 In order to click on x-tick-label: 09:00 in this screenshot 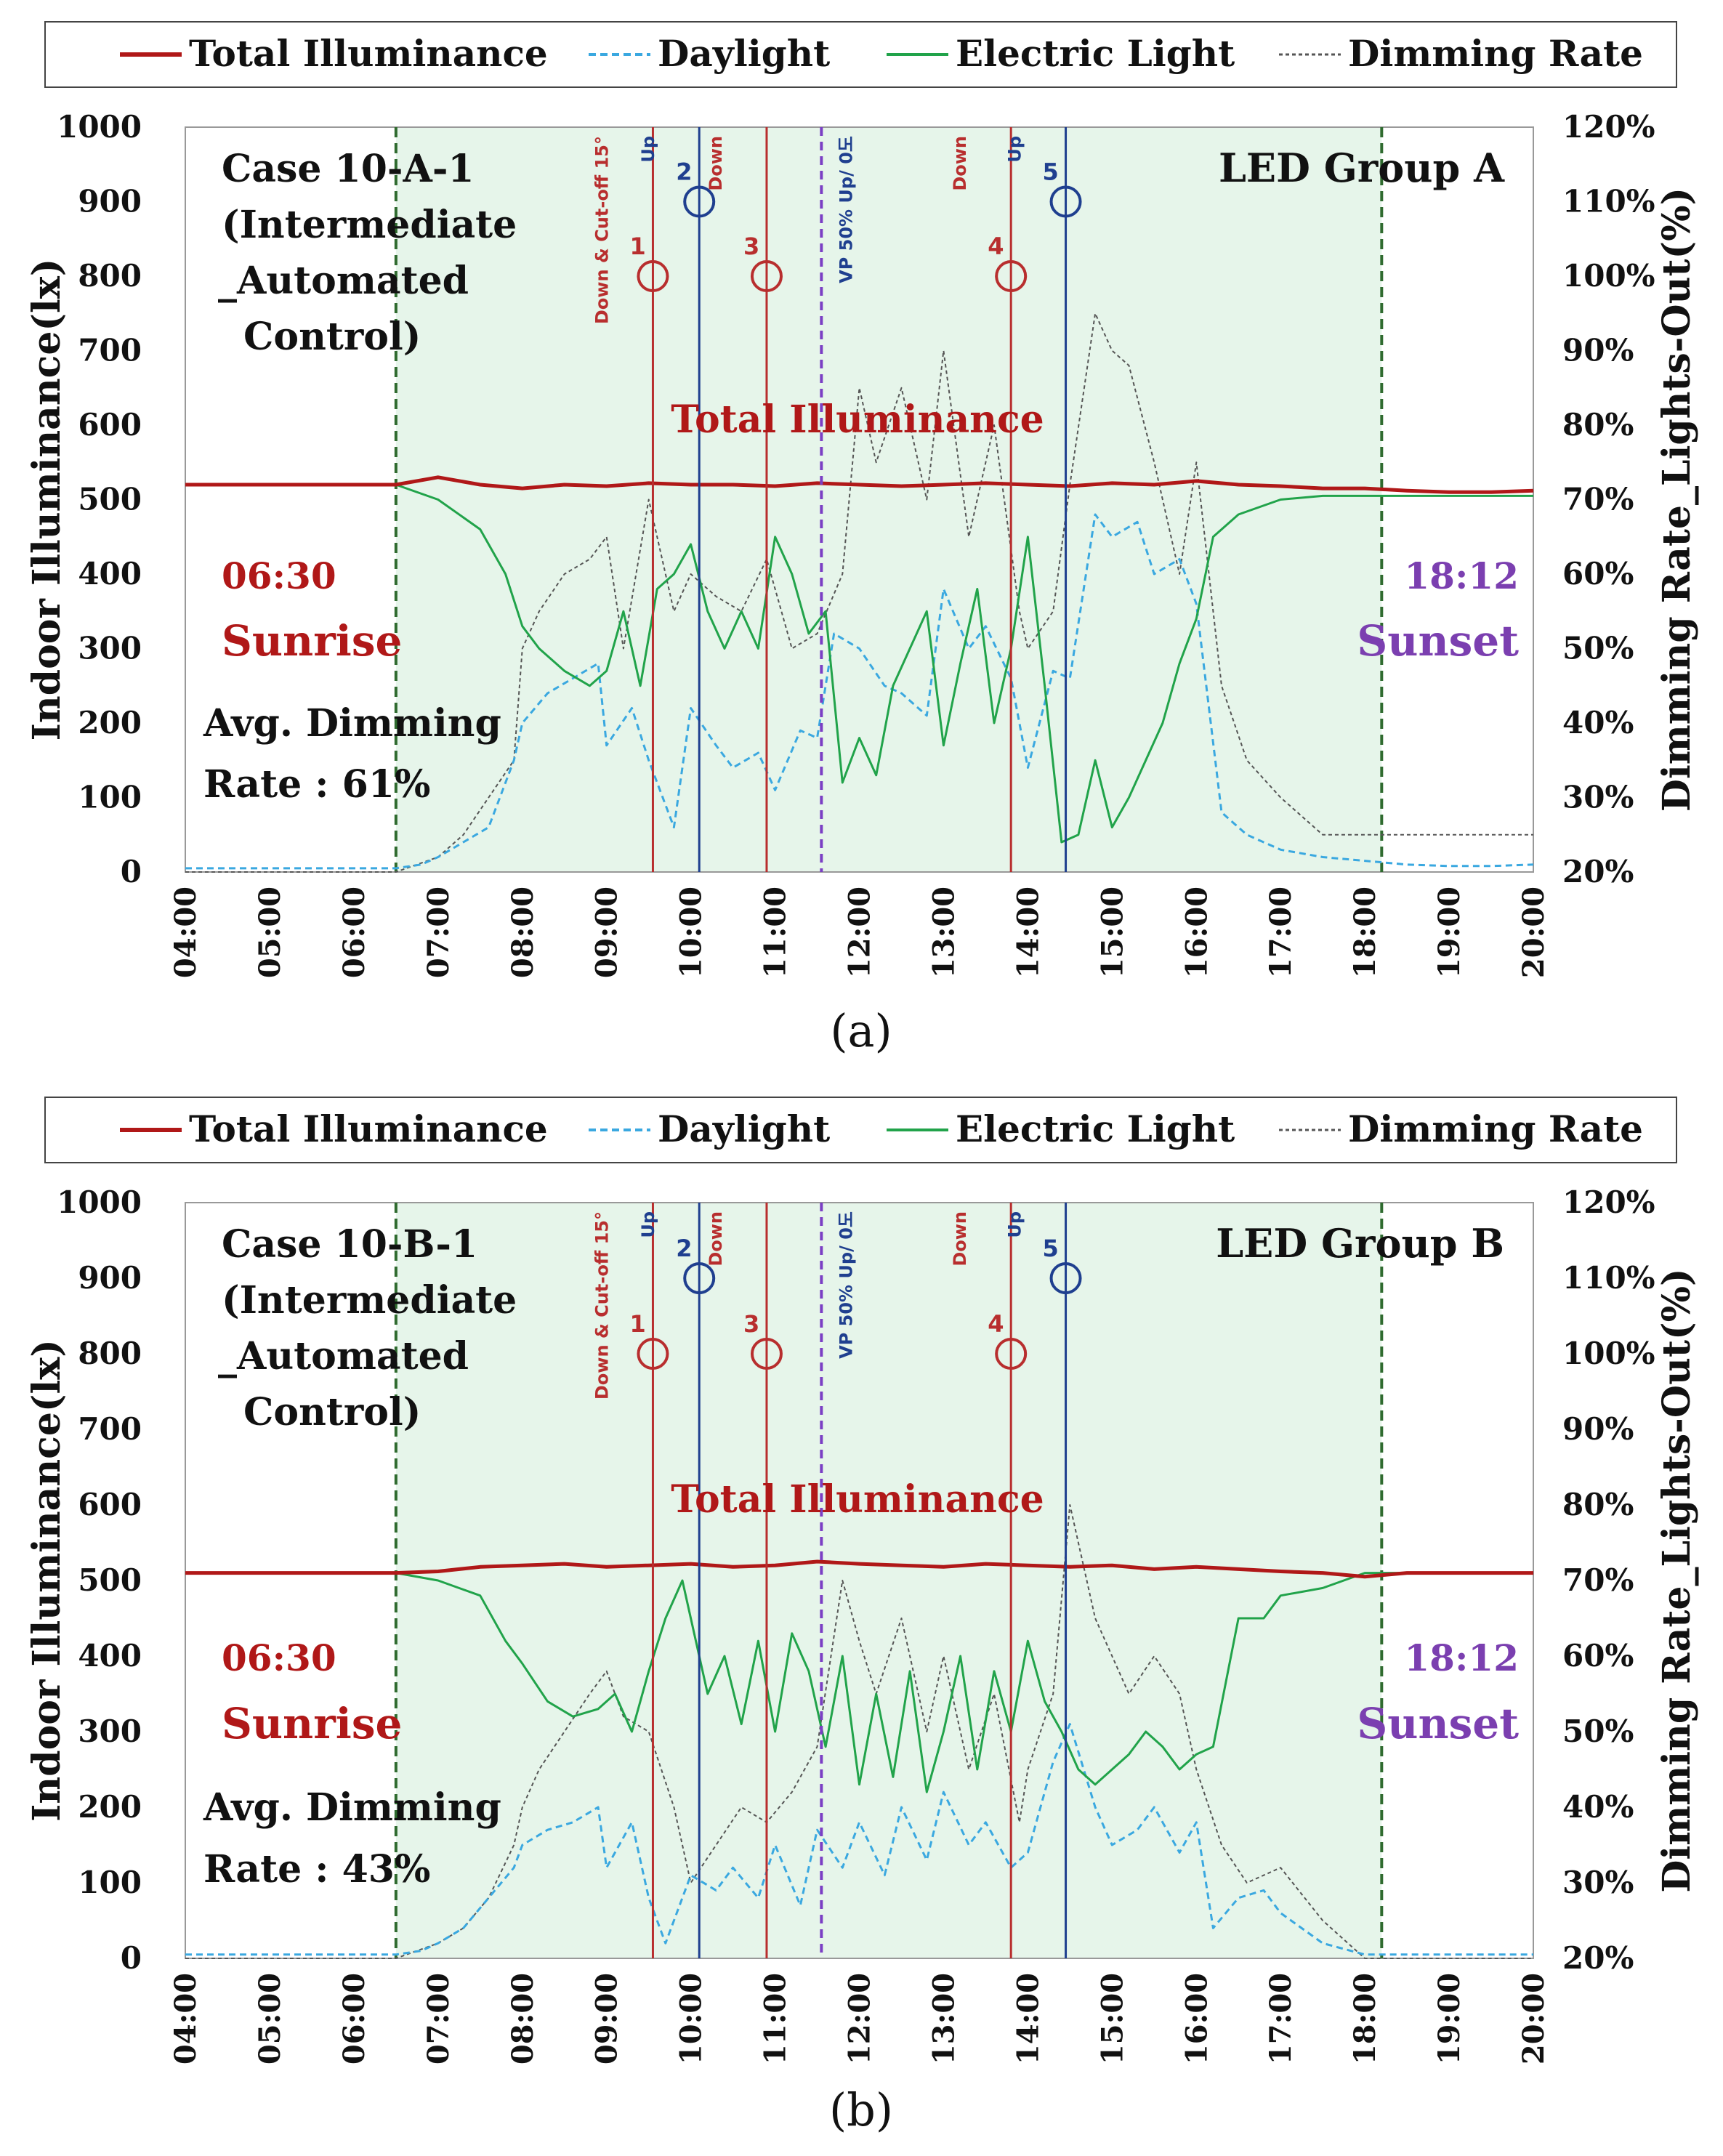, I will do `click(607, 932)`.